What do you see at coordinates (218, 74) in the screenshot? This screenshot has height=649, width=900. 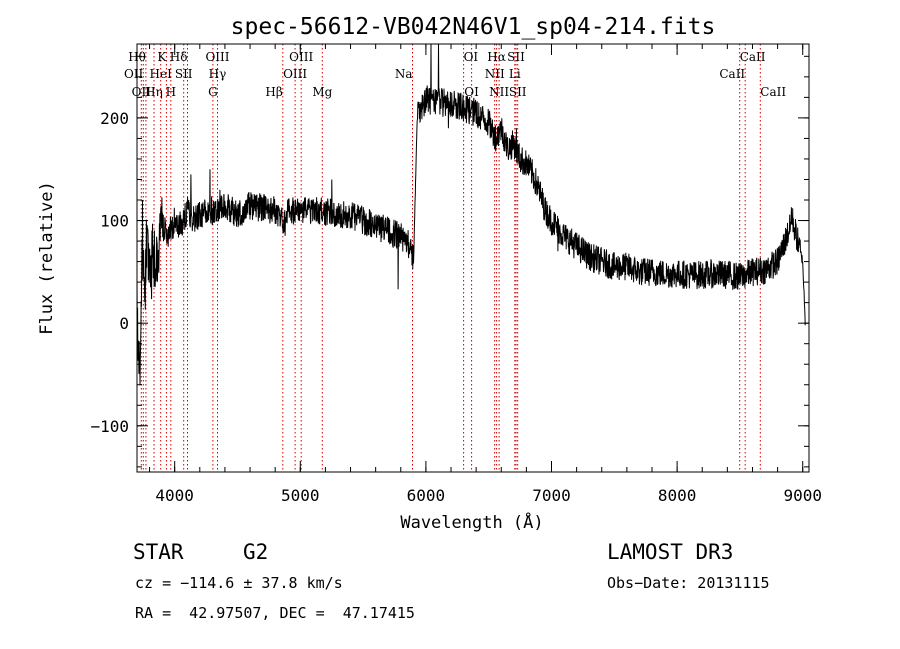 I see `marker-label: Hγ` at bounding box center [218, 74].